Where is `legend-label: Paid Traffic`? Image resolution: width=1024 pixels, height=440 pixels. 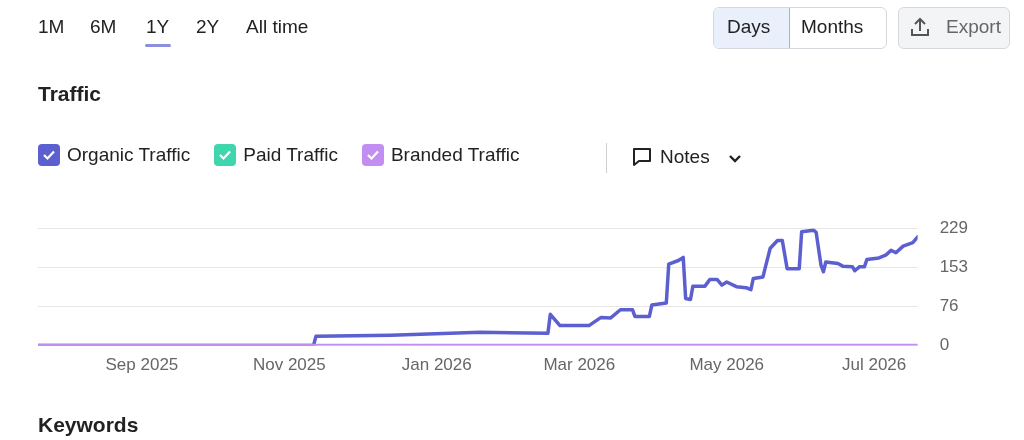
legend-label: Paid Traffic is located at coordinates (290, 155).